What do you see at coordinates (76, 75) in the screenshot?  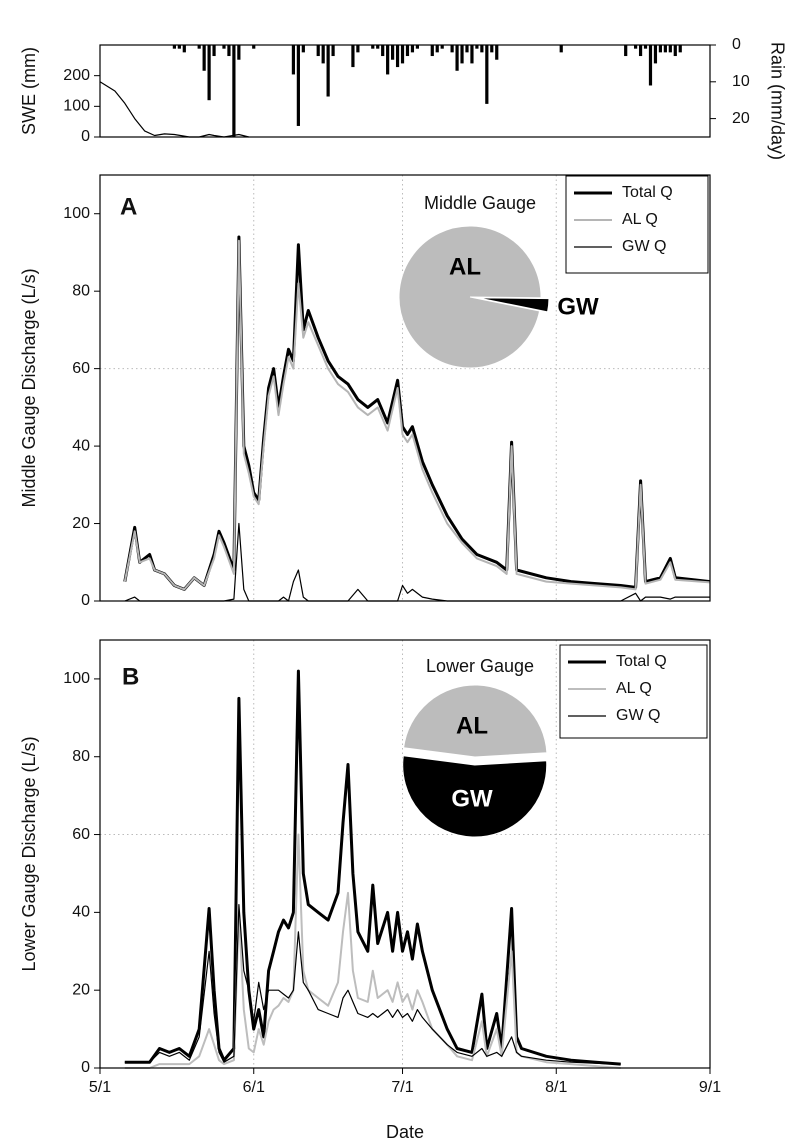 I see `y-tick-label: 200` at bounding box center [76, 75].